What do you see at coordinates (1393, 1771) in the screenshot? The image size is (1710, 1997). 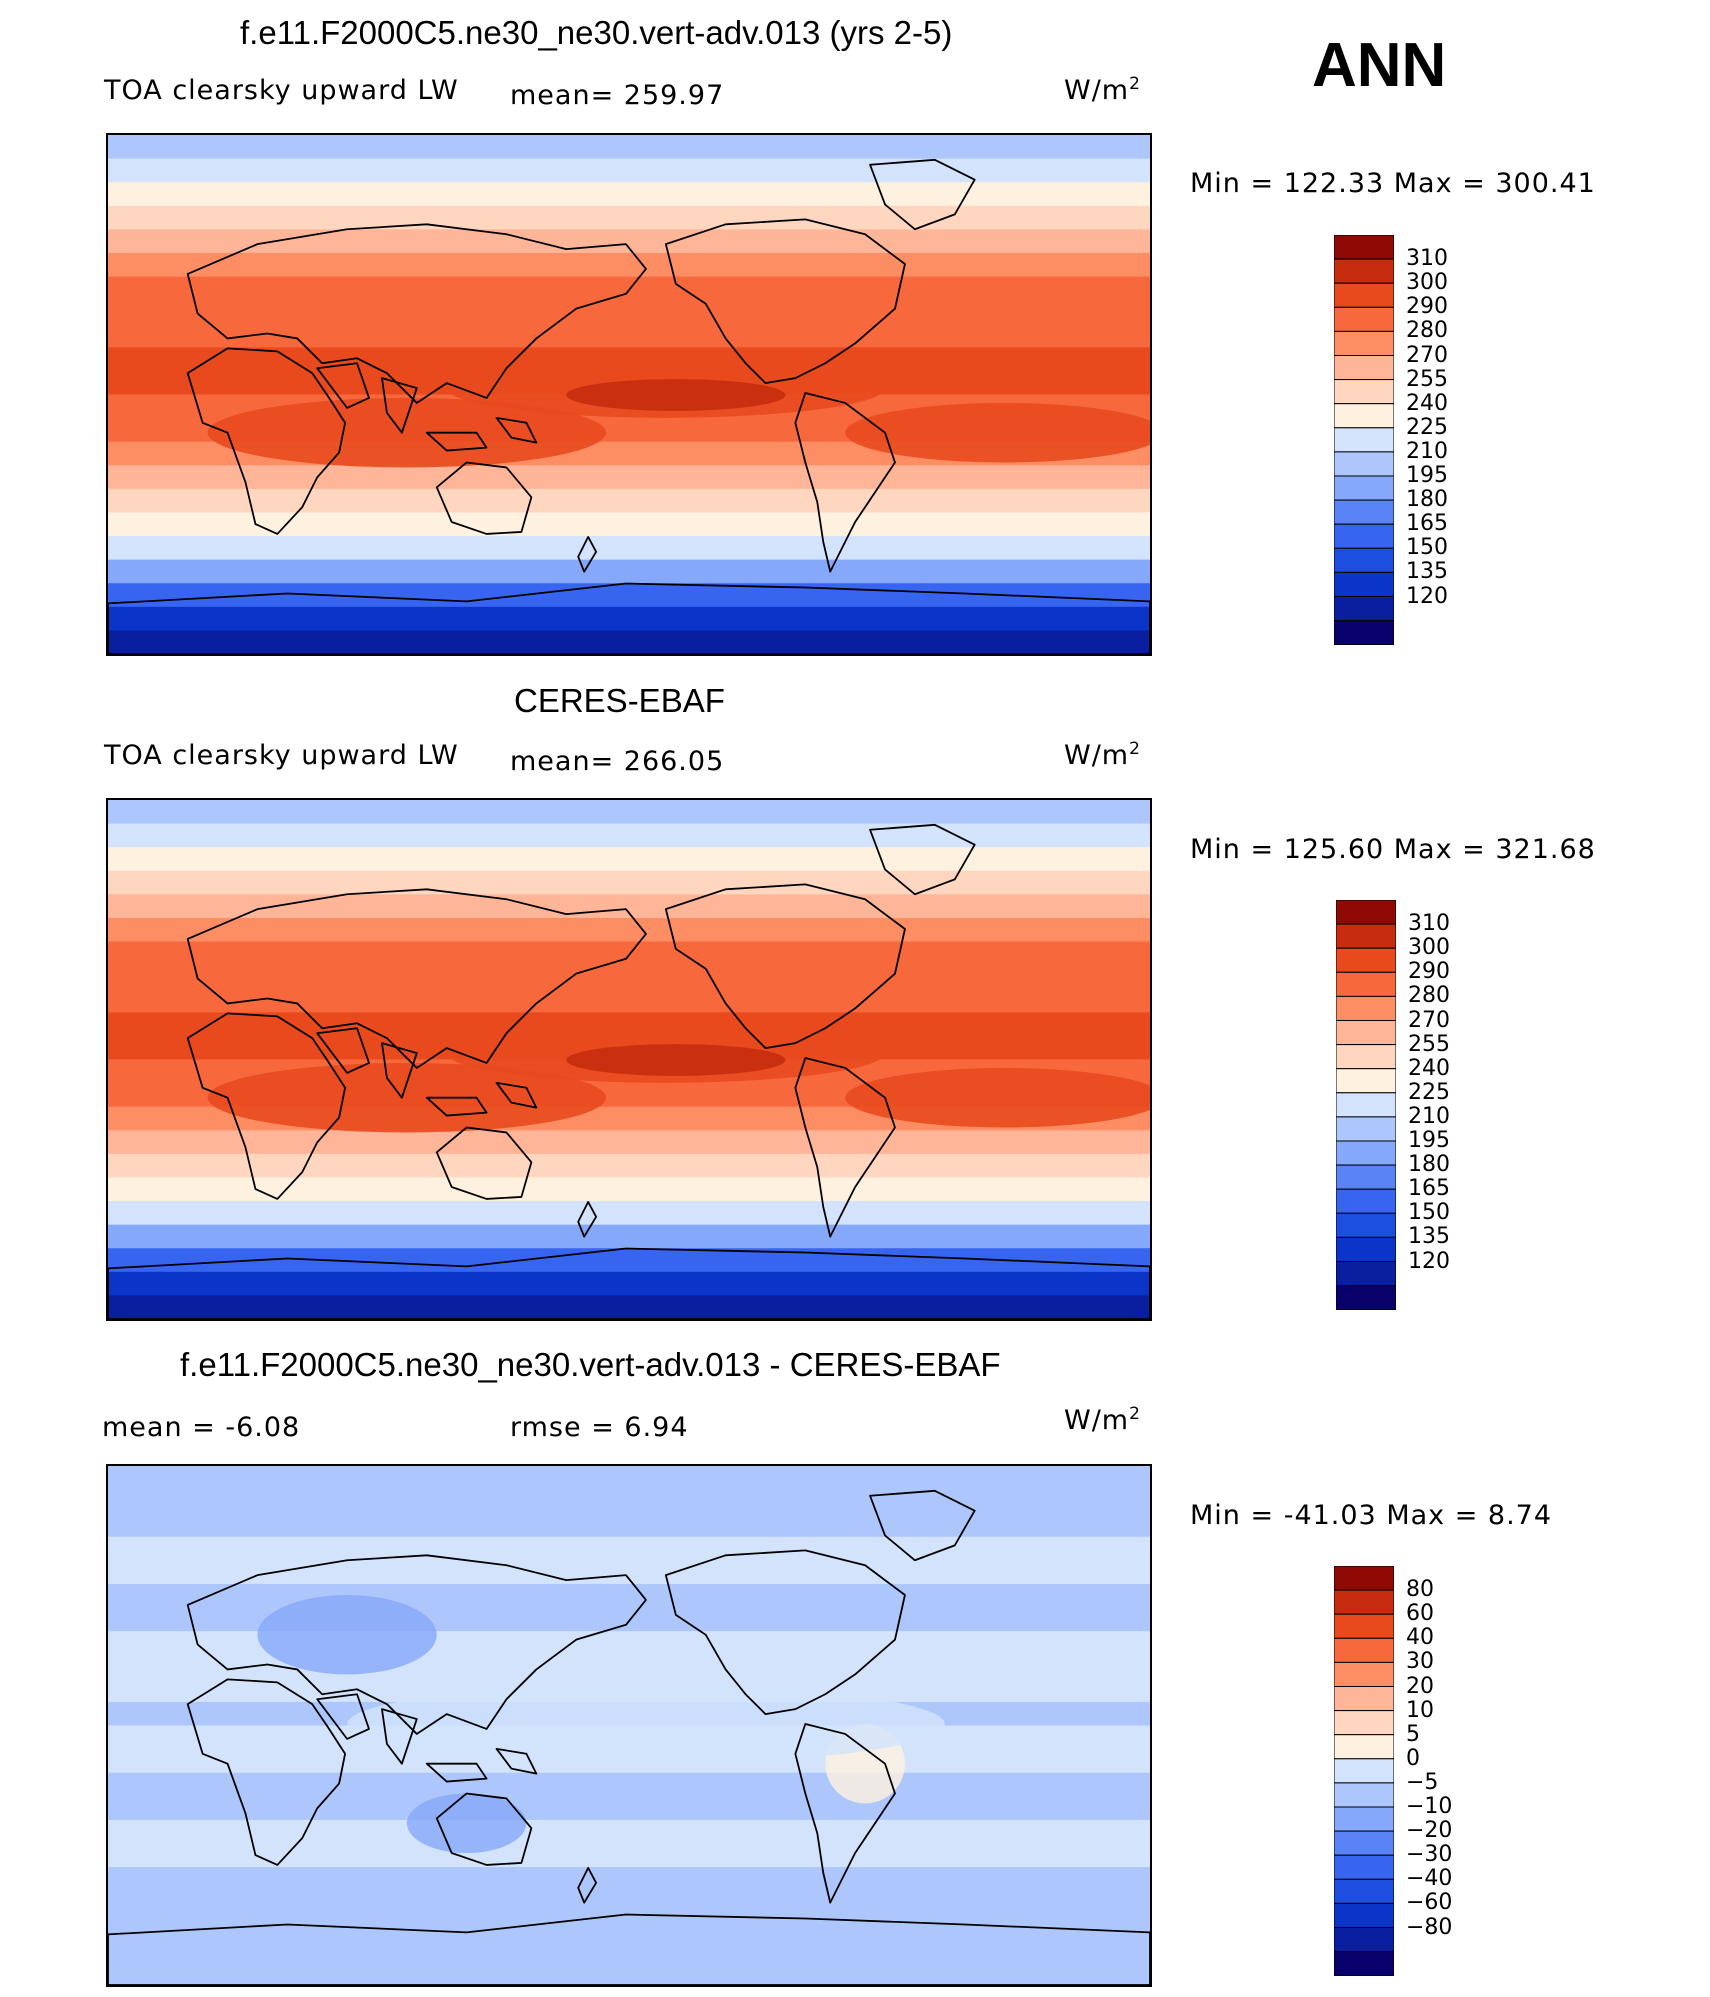 I see `panel-3-colorbar: 80 60 40 30 20 10 5 0 −5 −10 −20 −30 −40 −60 −80` at bounding box center [1393, 1771].